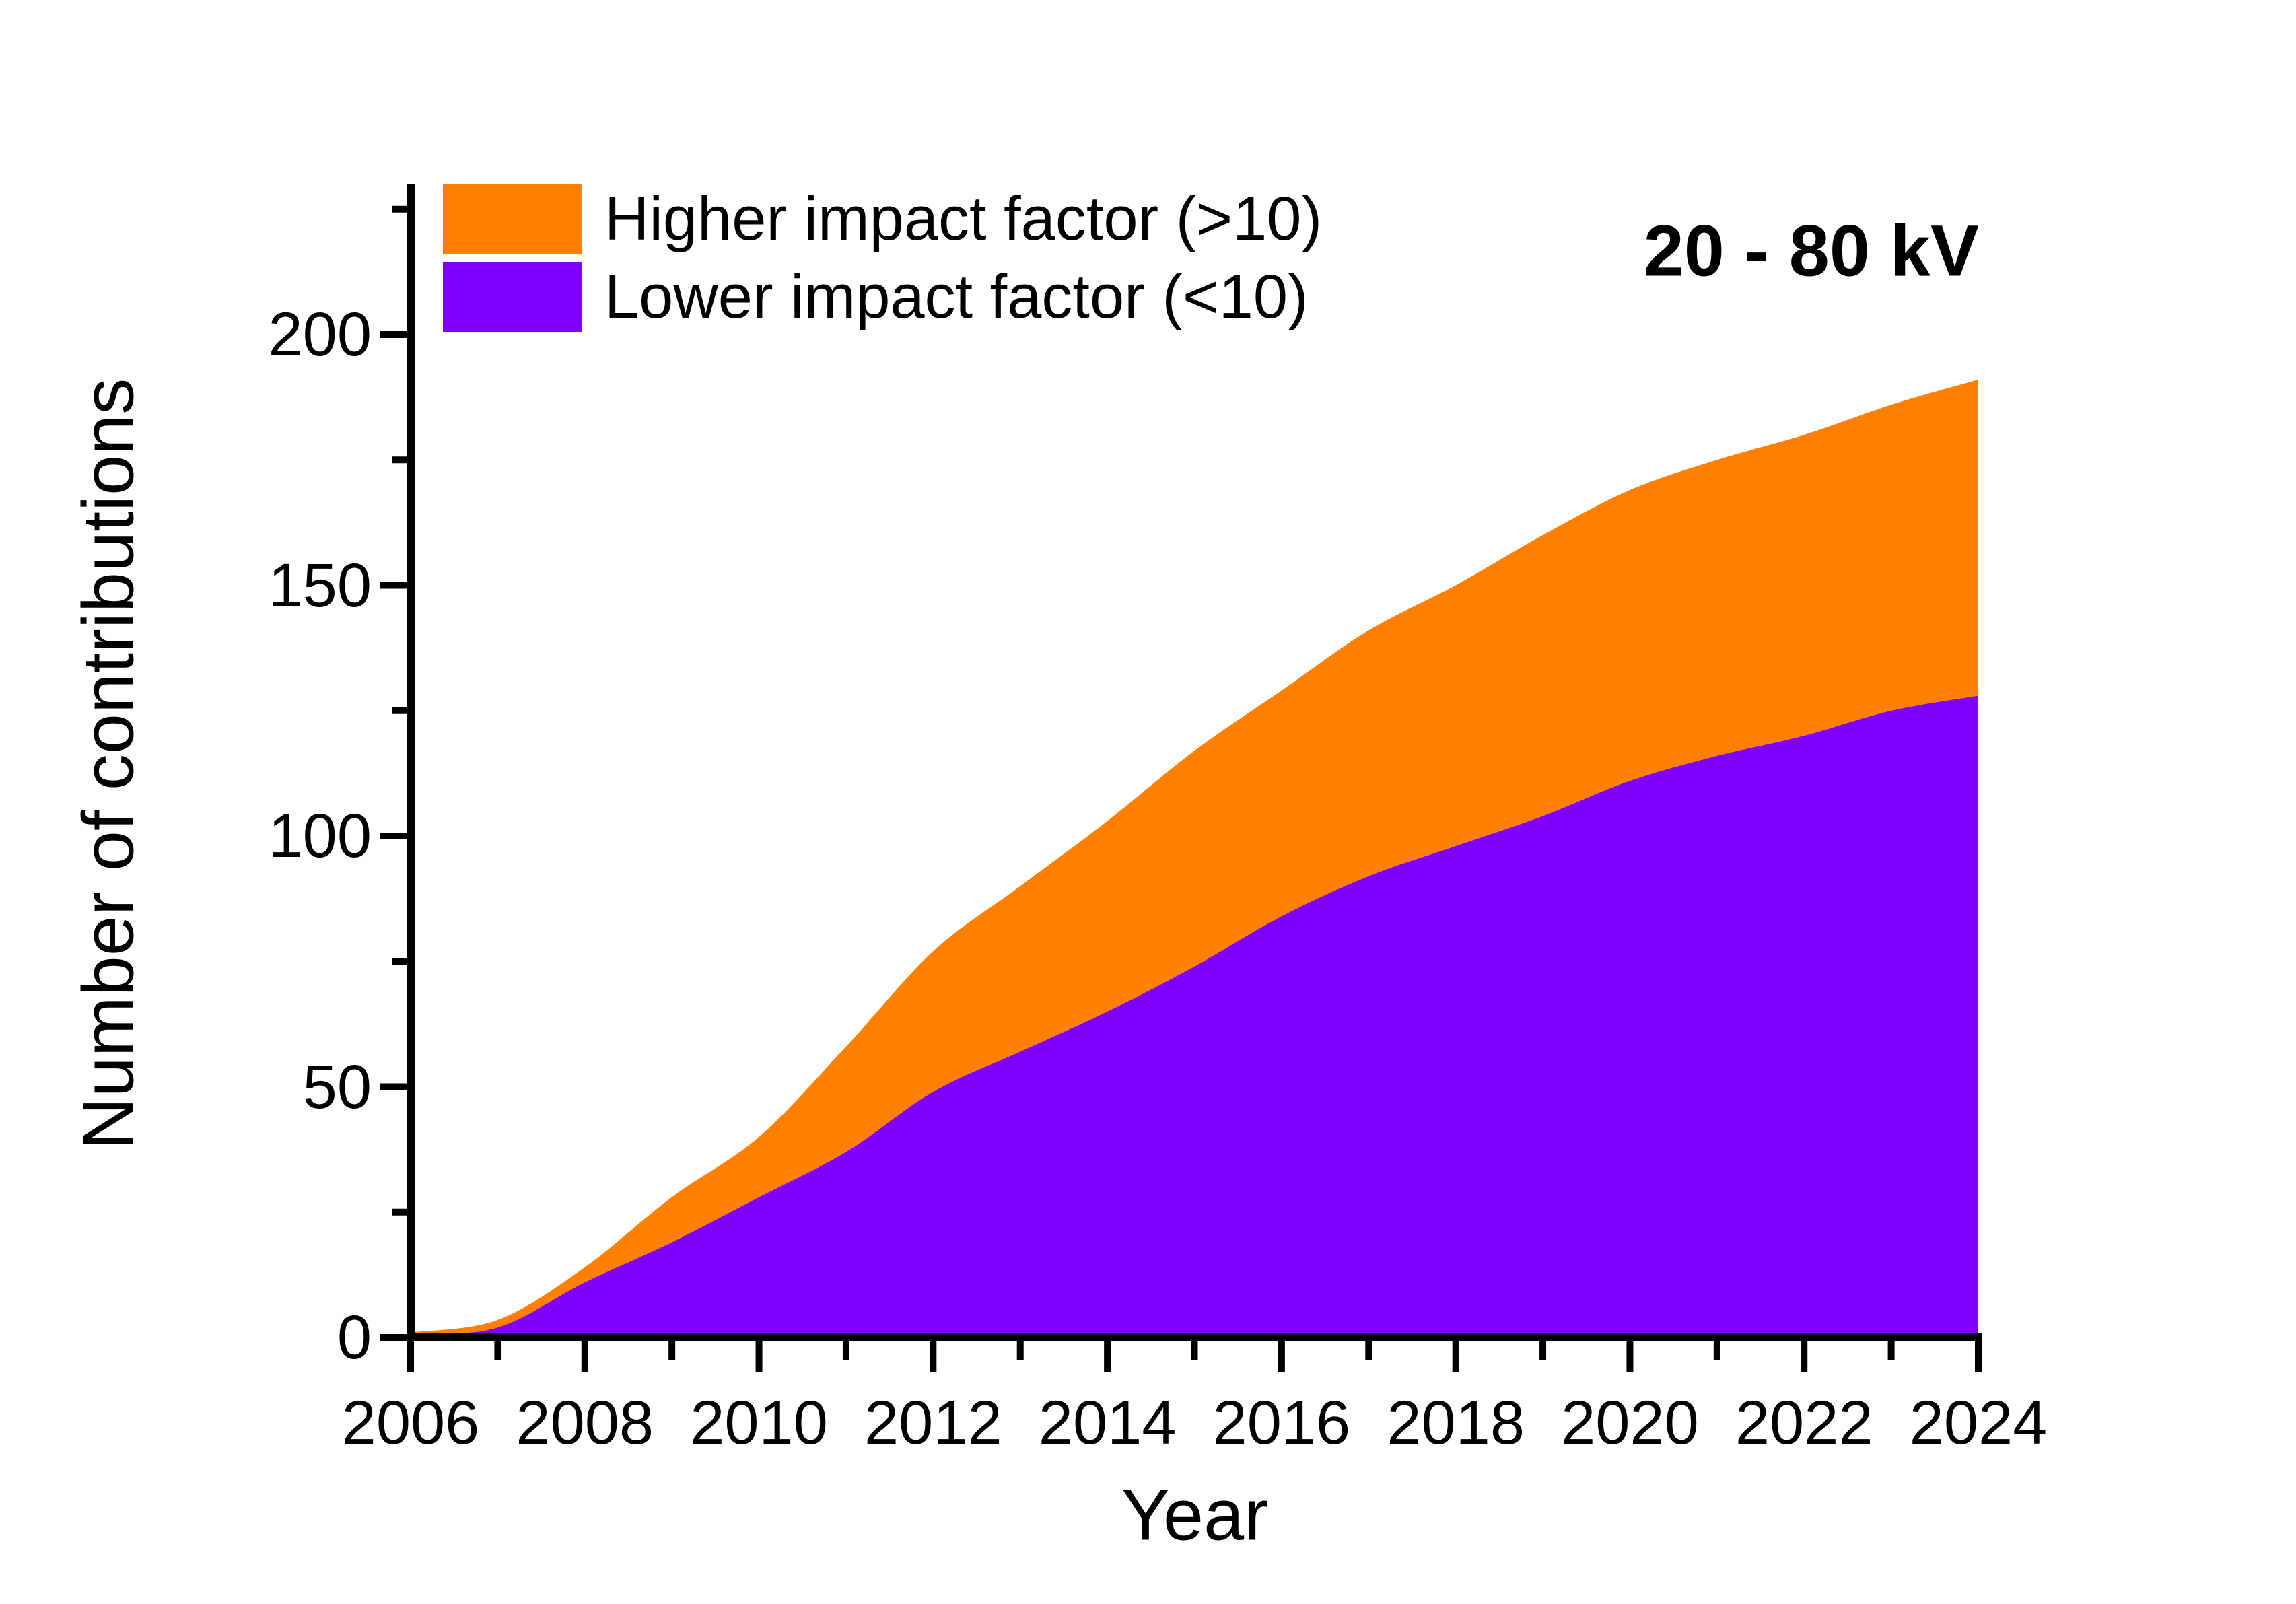 Image resolution: width=2296 pixels, height=1604 pixels. Describe the element at coordinates (1281, 1423) in the screenshot. I see `x-tick-label: 2016` at that location.